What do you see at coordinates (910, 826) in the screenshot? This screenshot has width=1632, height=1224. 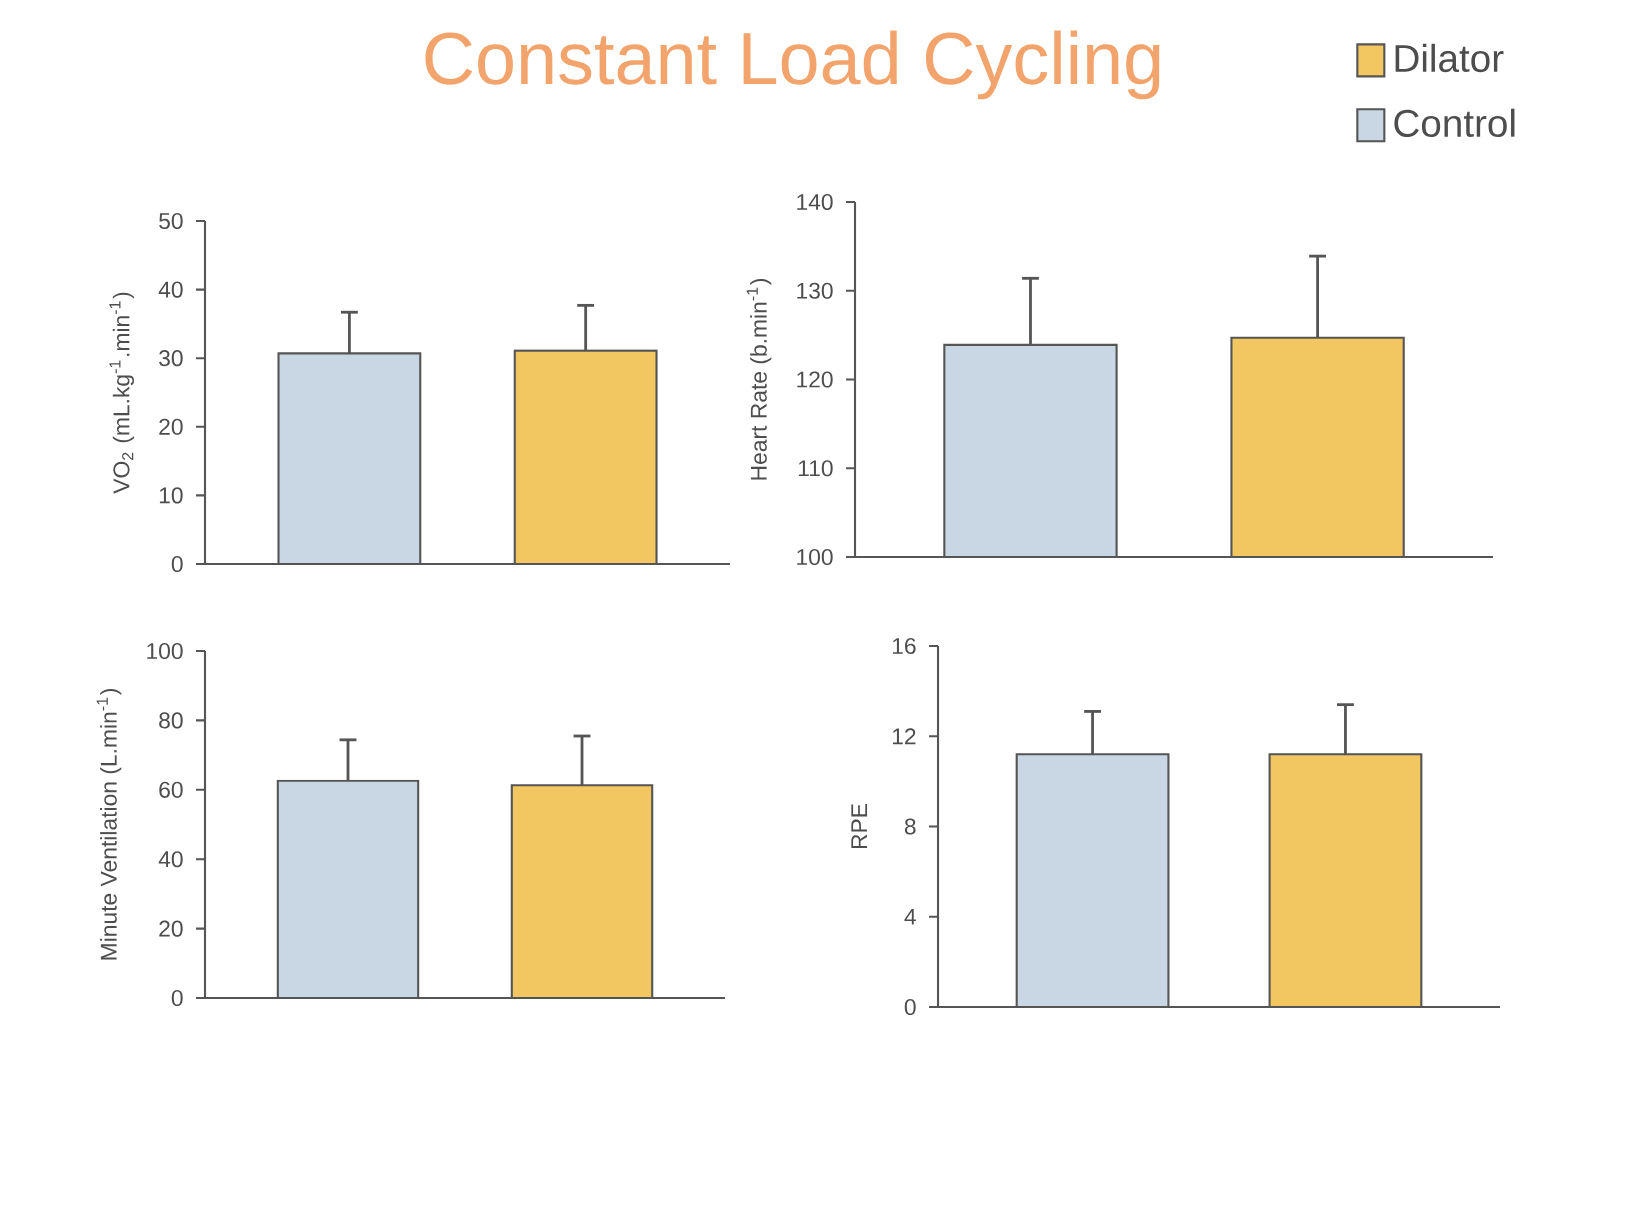 I see `y-tick-label: 8` at bounding box center [910, 826].